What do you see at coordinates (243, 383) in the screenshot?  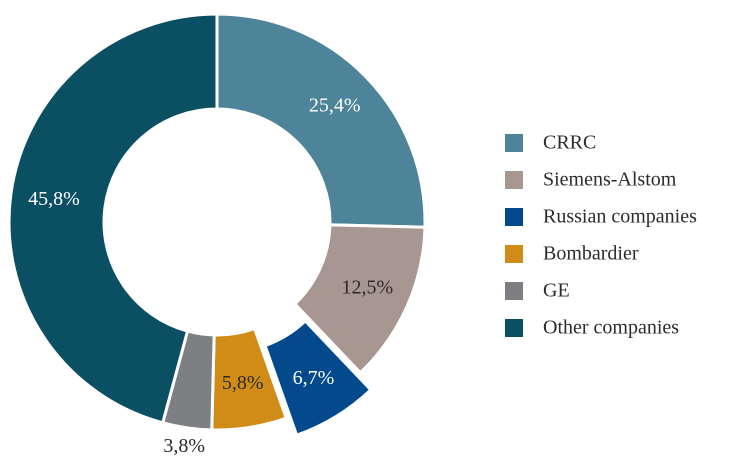 I see `data-label: 5,8%` at bounding box center [243, 383].